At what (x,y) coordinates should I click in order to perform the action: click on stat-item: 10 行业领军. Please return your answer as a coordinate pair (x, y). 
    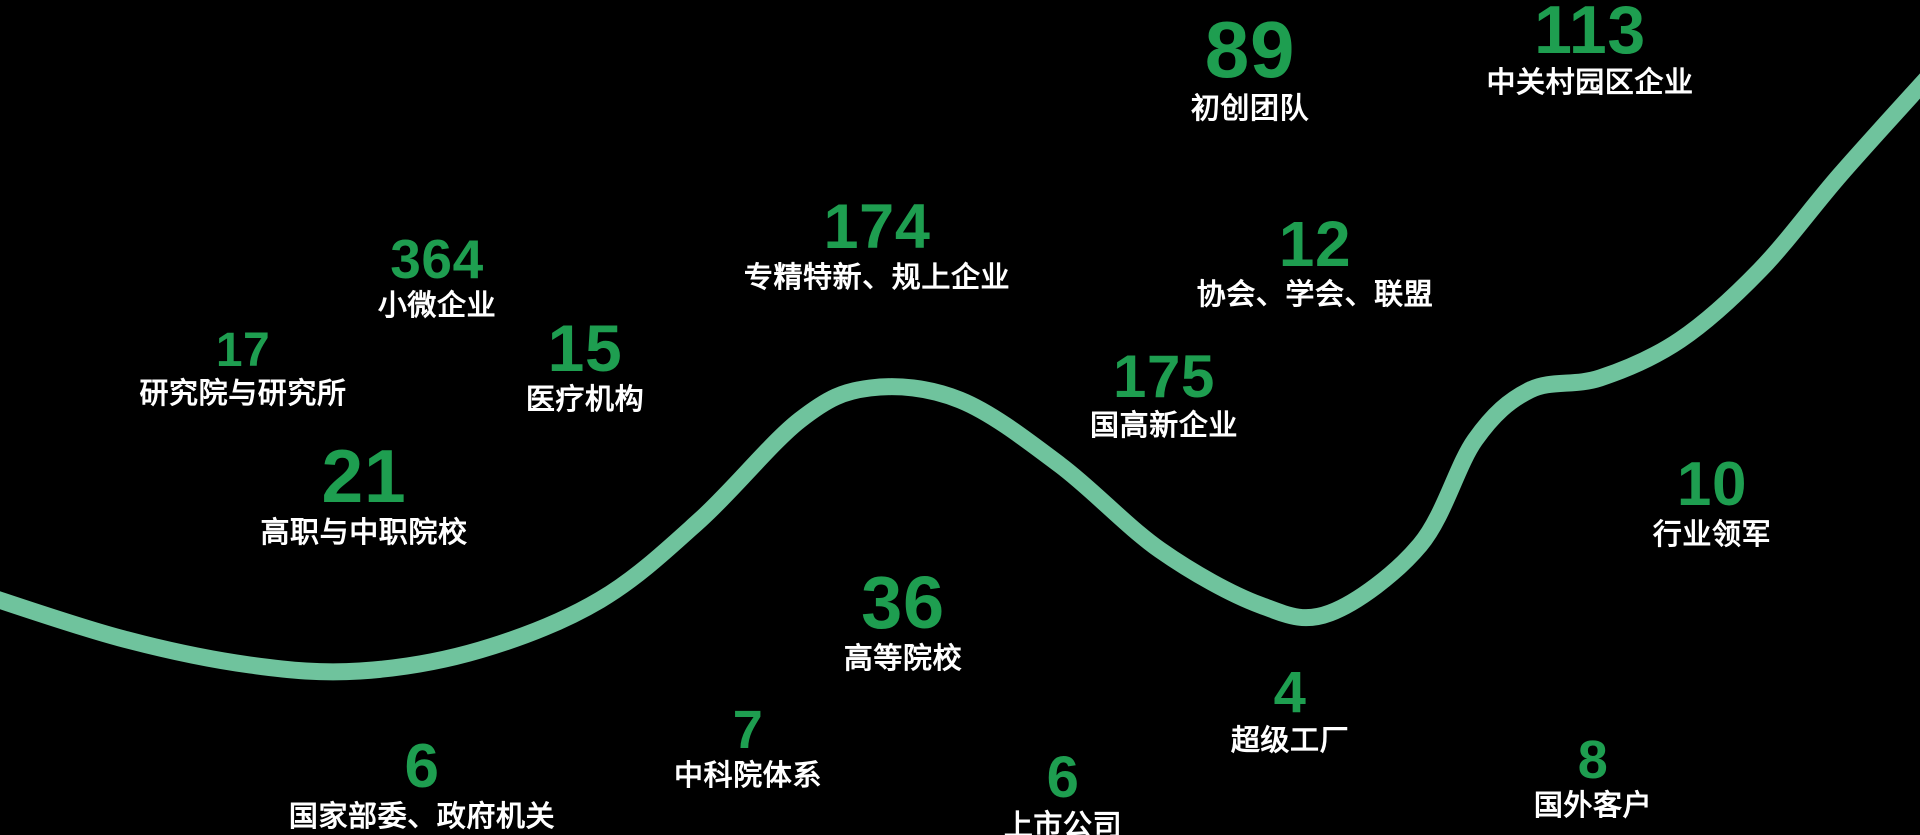
    Looking at the image, I should click on (1712, 503).